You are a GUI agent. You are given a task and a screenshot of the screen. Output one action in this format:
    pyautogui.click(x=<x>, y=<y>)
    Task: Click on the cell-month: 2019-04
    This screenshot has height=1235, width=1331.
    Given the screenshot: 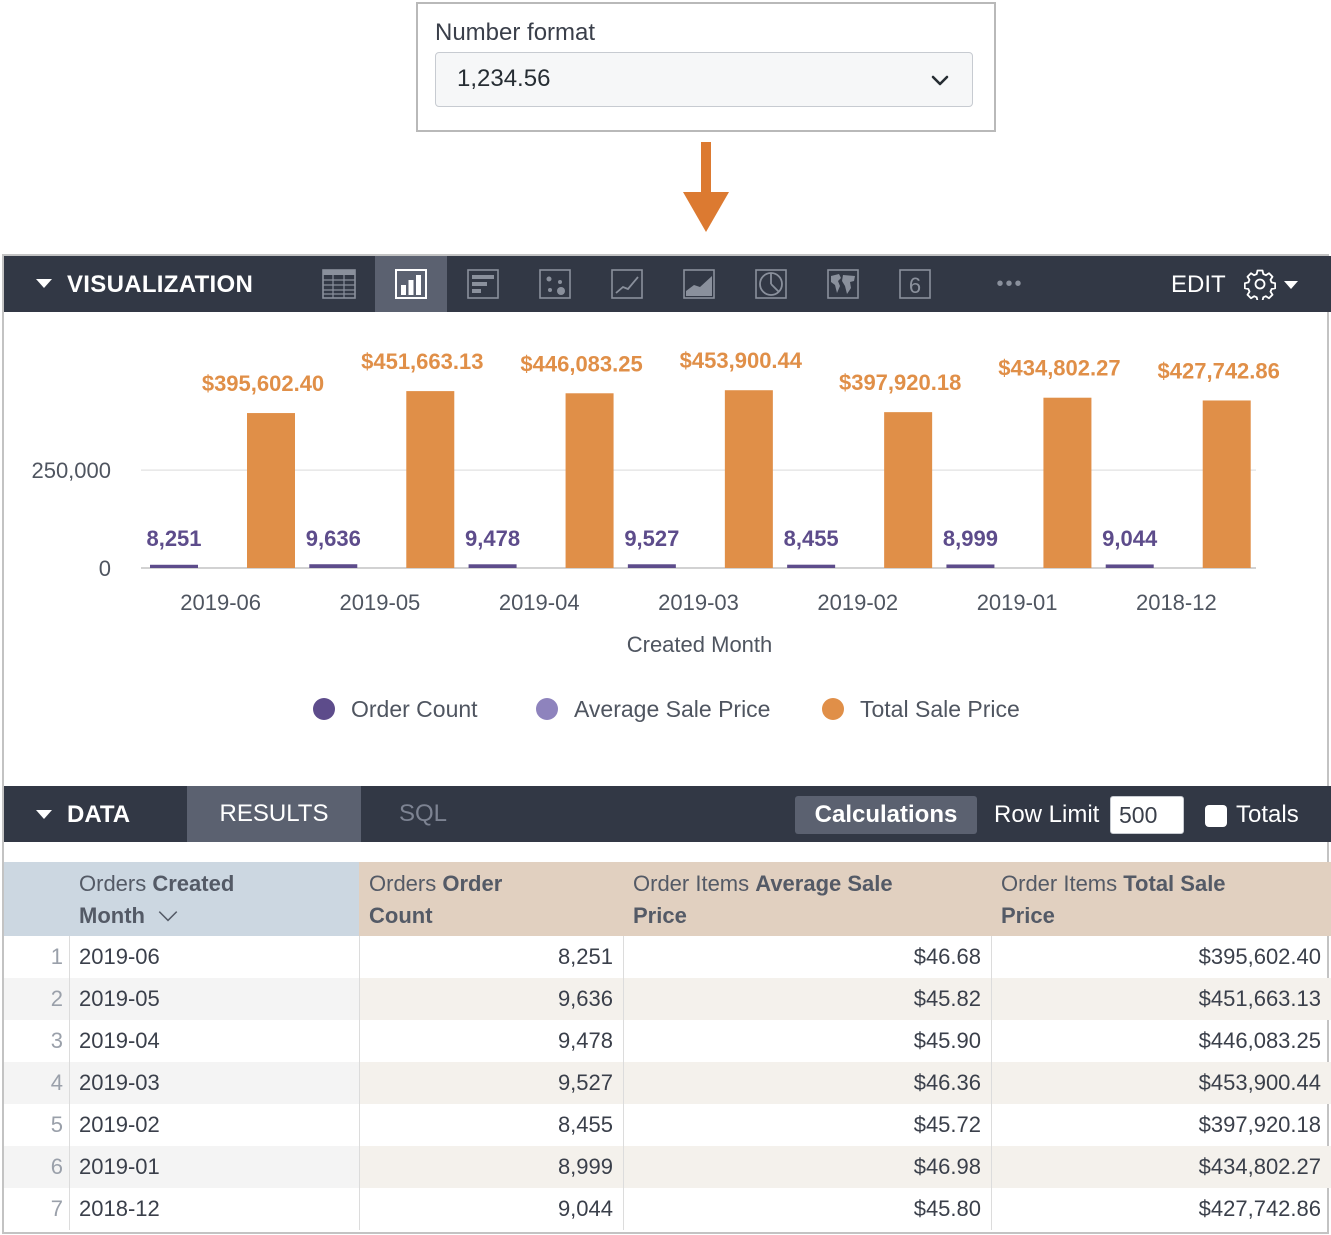 What is the action you would take?
    pyautogui.click(x=119, y=1040)
    